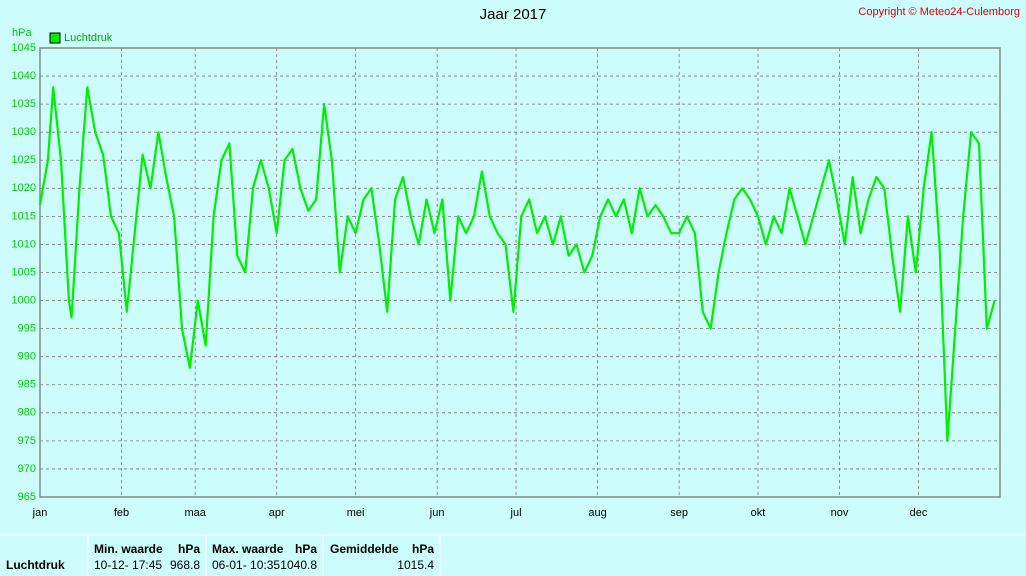 This screenshot has height=576, width=1026. I want to click on y-tick-label: 1010, so click(24, 244).